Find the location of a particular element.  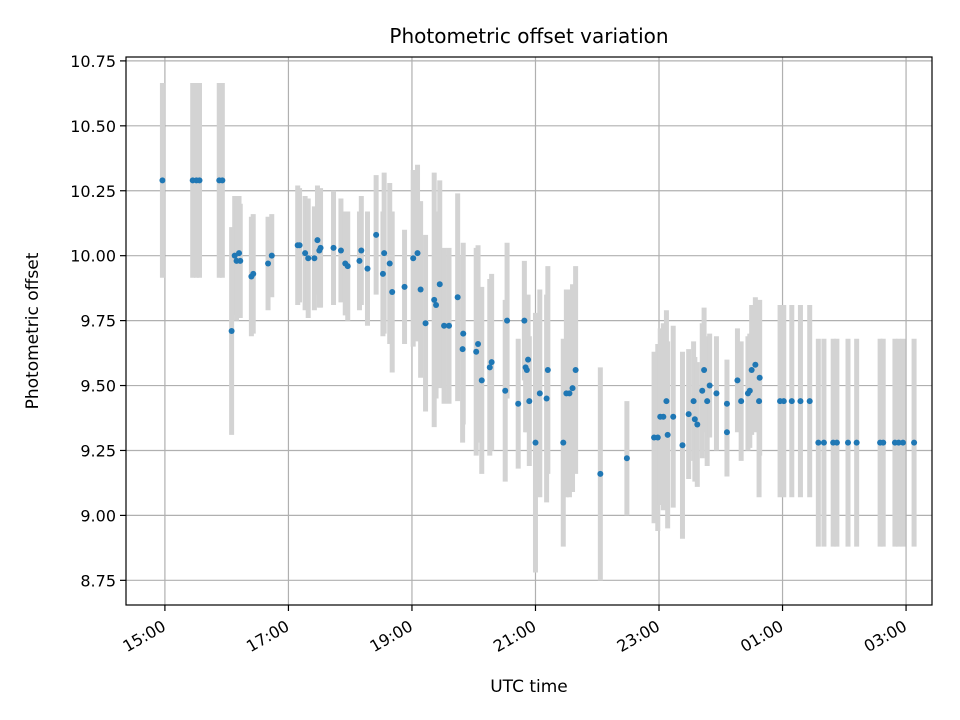

y-tick-label: 9.75 is located at coordinates (98, 321).